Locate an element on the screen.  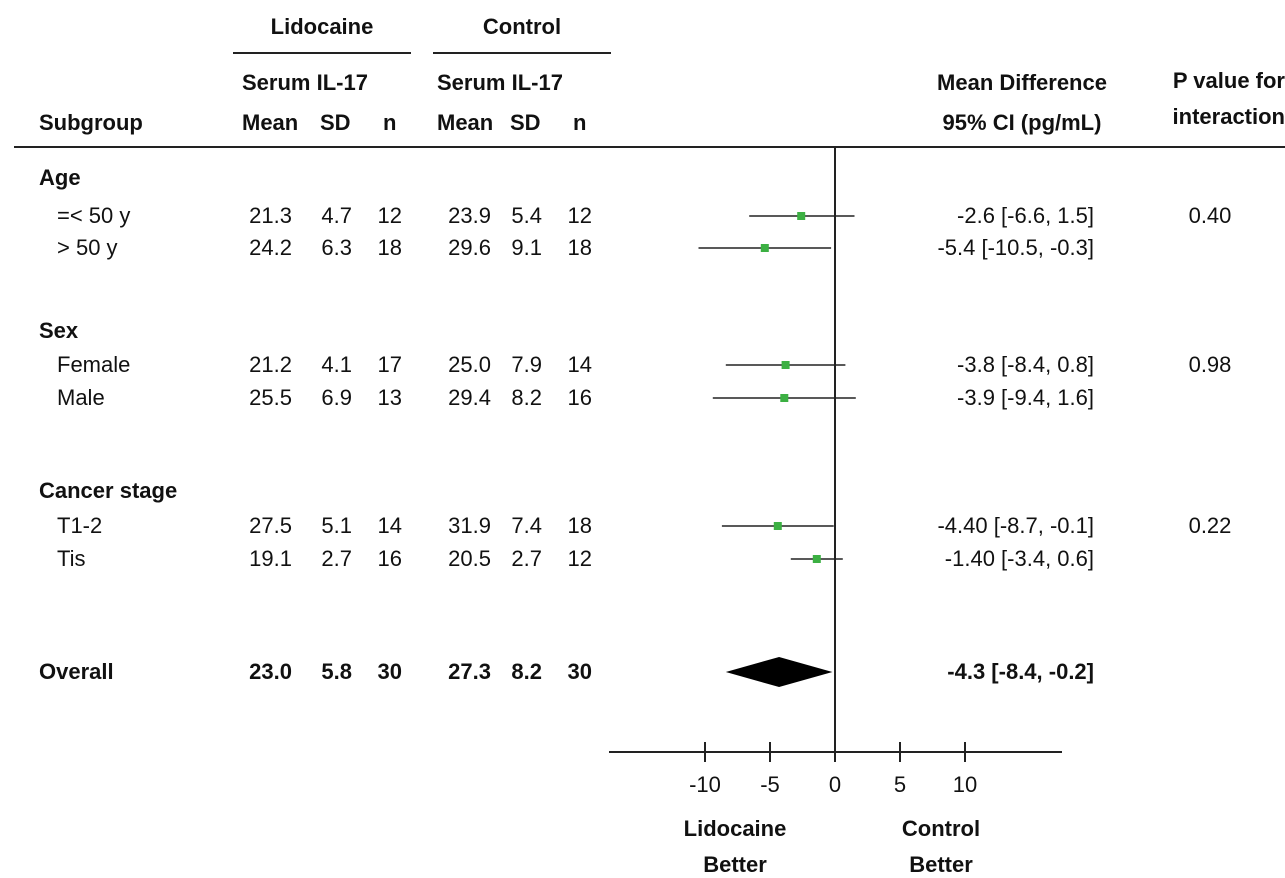
ctrl-mean-cell: 27.3 is located at coordinates (469, 671).